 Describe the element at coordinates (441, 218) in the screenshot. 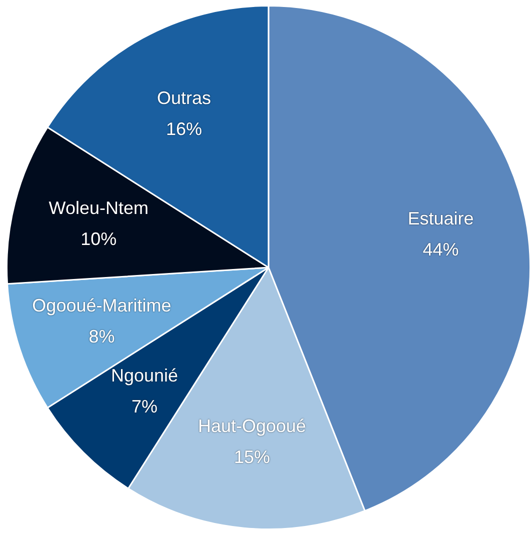

I see `slice-label: Estuaire` at that location.